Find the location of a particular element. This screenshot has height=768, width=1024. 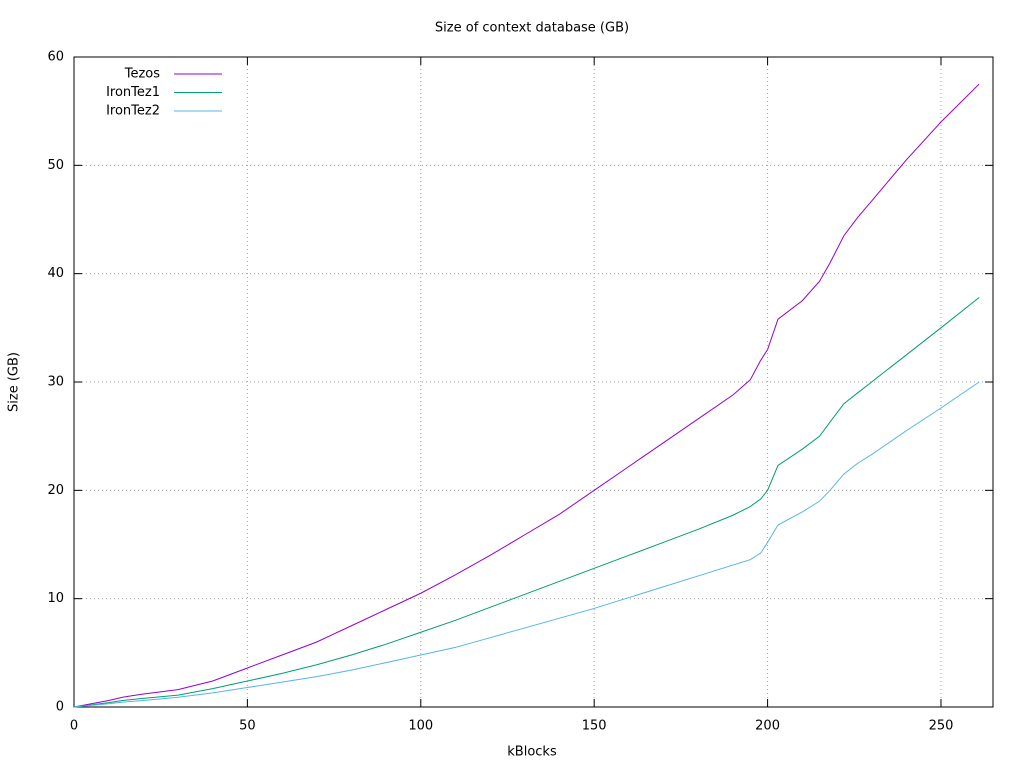

y-tick-label: 60 is located at coordinates (55, 57).